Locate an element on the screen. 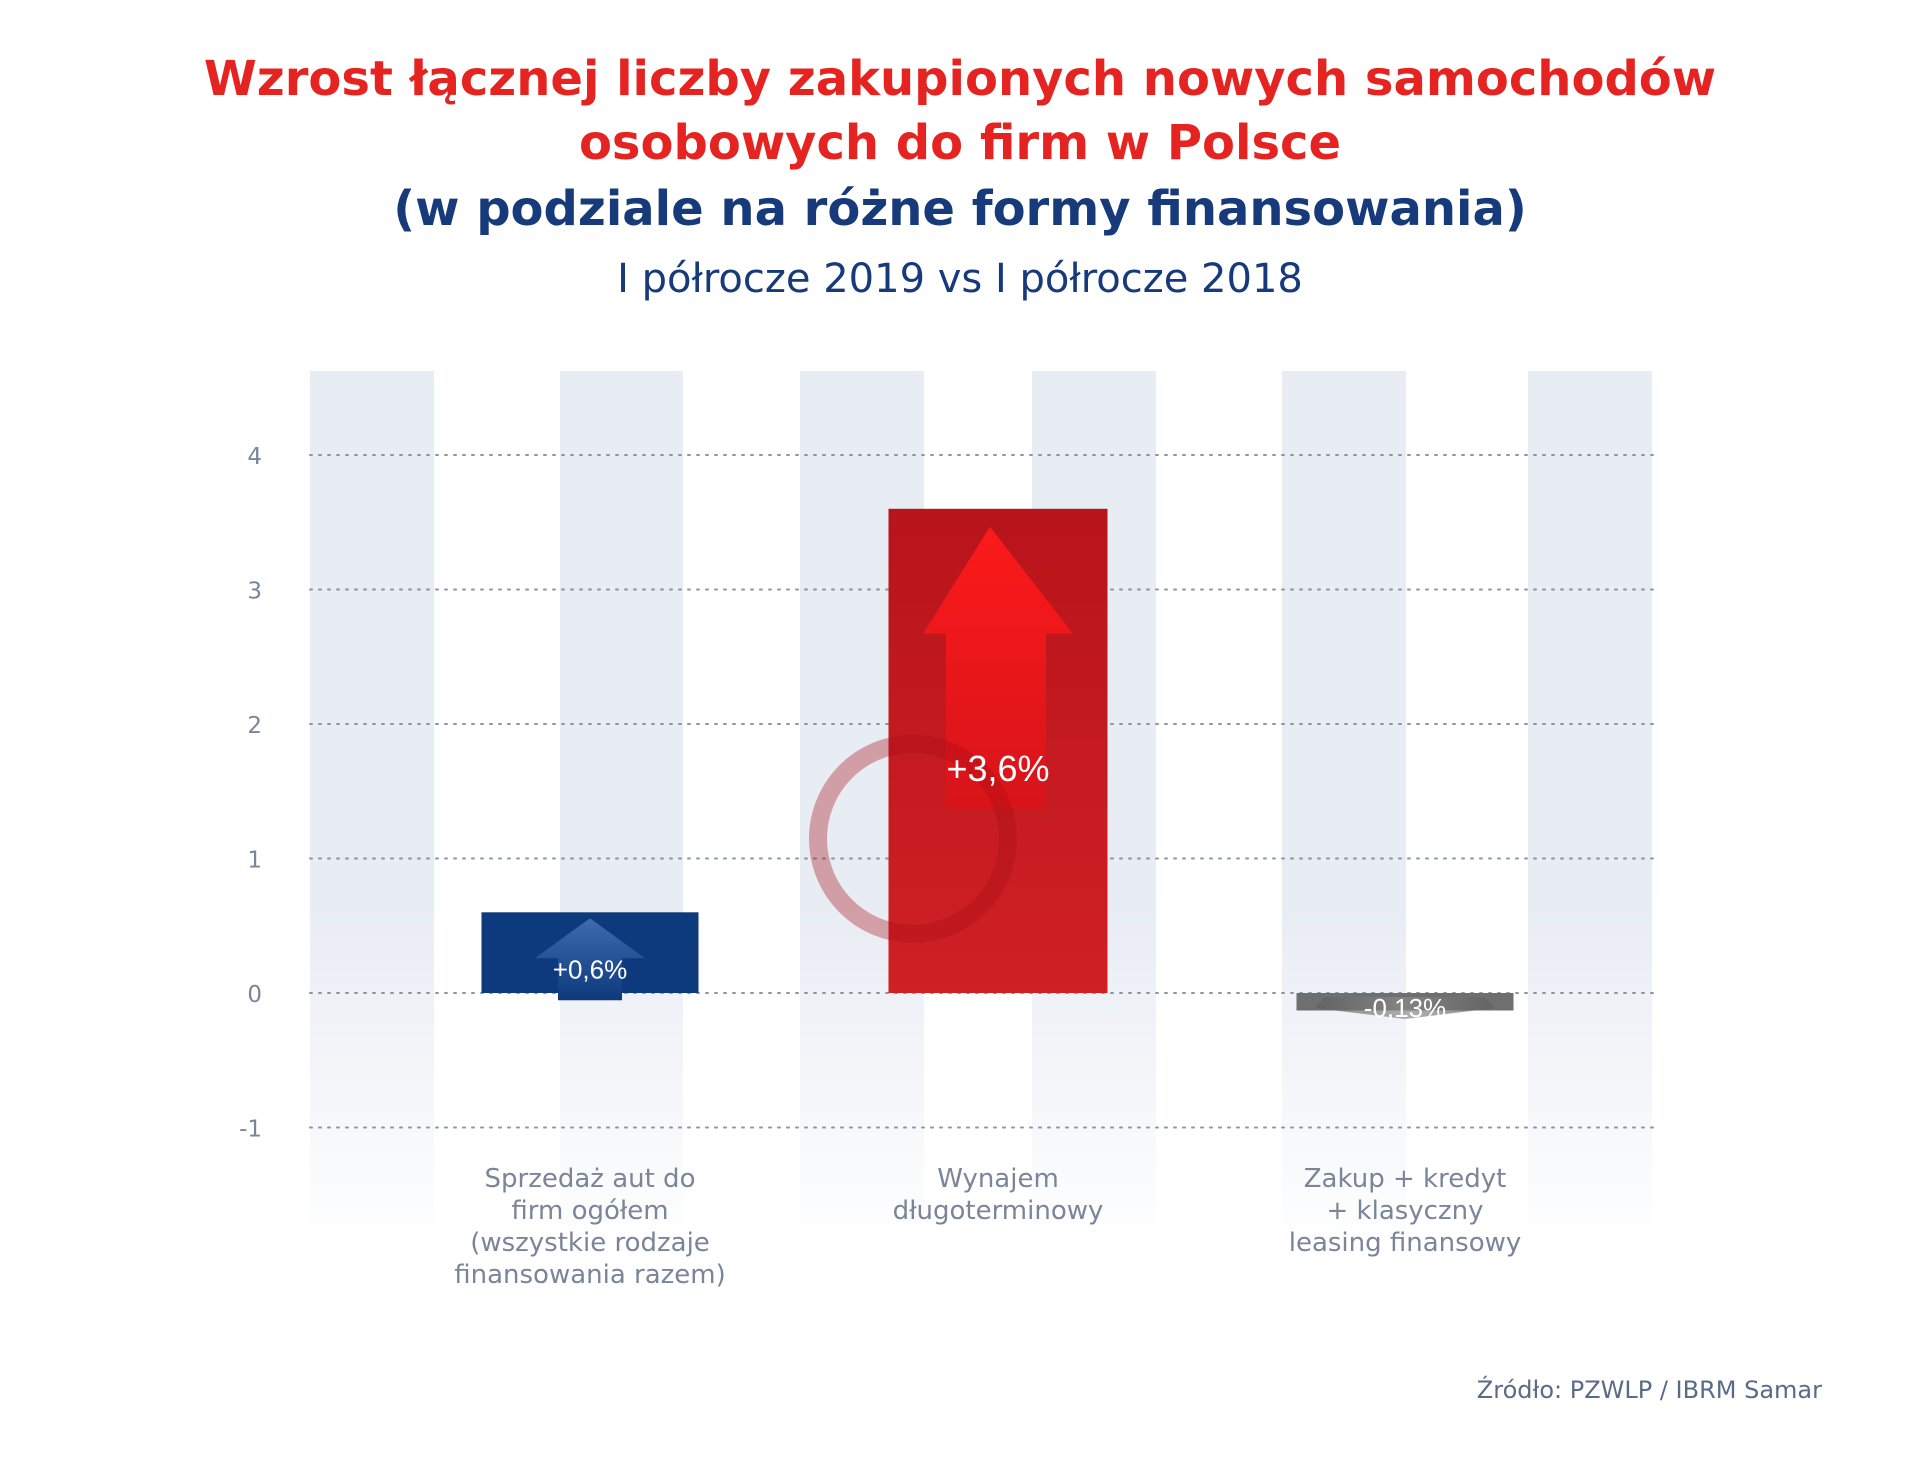 The width and height of the screenshot is (1920, 1471). source-note: Źródło: PZWLP / IBRM Samar is located at coordinates (1649, 1390).